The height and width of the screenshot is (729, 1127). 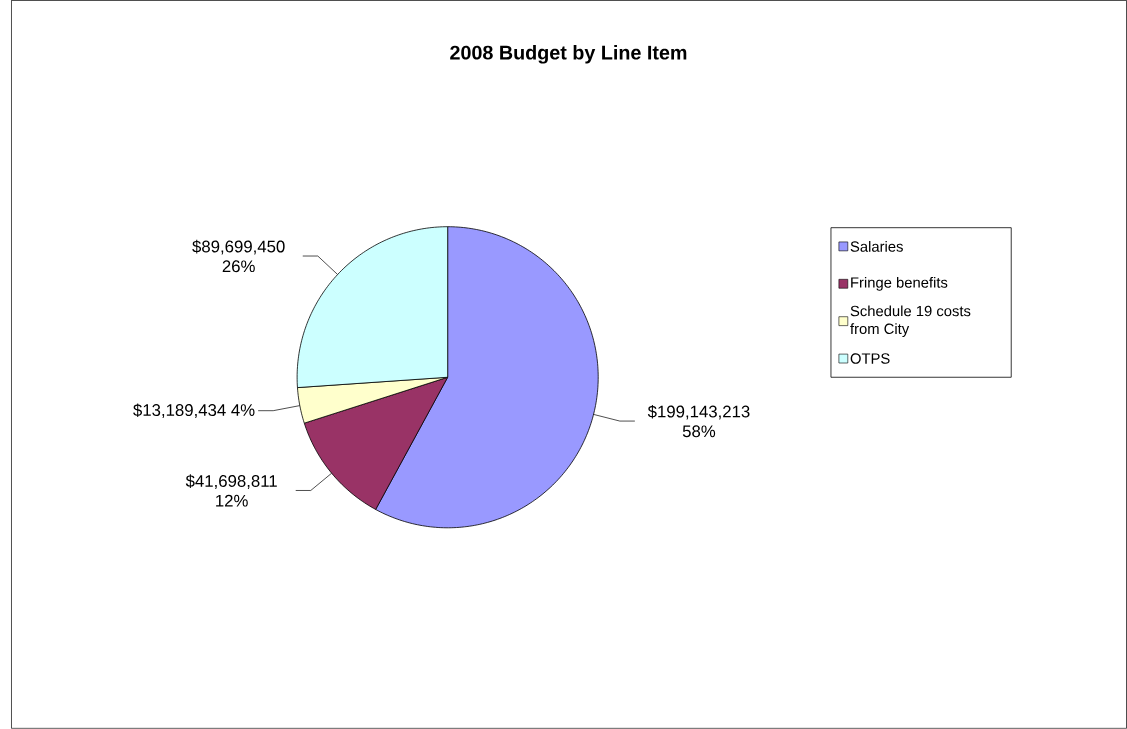 I want to click on data-label: $89,699,450 26%, so click(x=238, y=256).